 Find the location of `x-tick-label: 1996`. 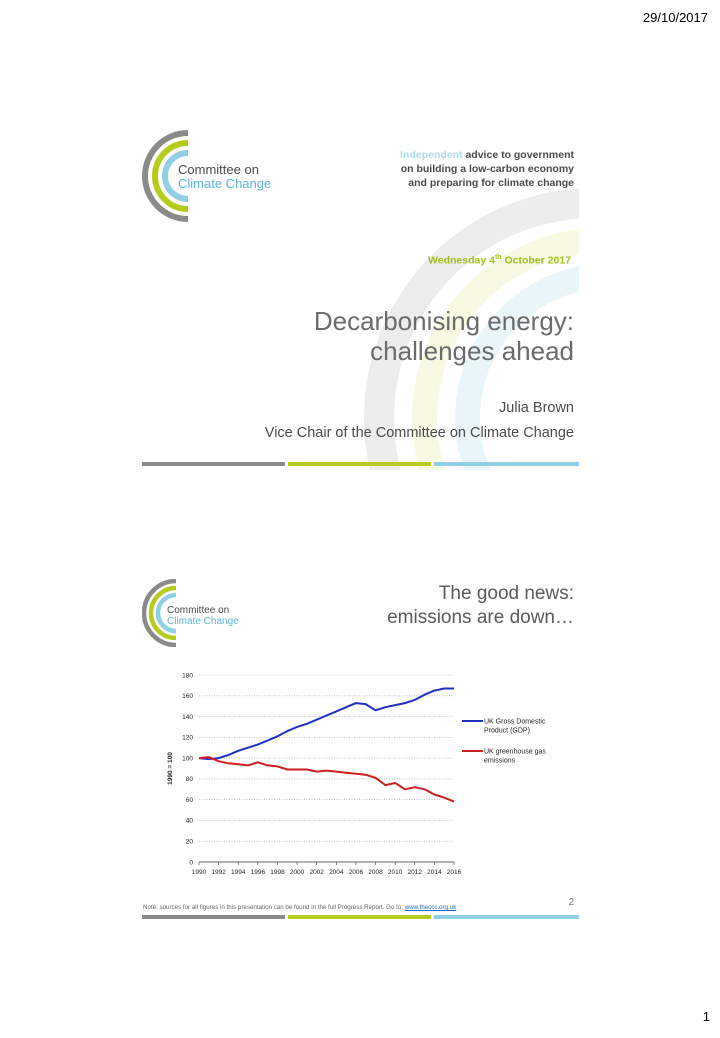

x-tick-label: 1996 is located at coordinates (258, 872).